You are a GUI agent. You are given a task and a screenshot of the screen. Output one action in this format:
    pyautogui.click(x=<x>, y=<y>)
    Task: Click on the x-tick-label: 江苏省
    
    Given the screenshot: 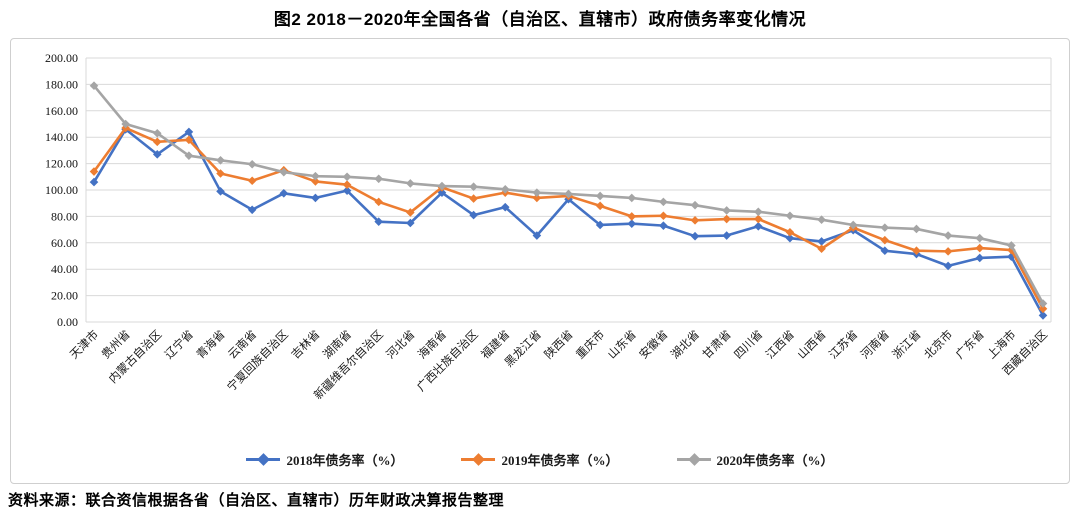 What is the action you would take?
    pyautogui.click(x=844, y=345)
    